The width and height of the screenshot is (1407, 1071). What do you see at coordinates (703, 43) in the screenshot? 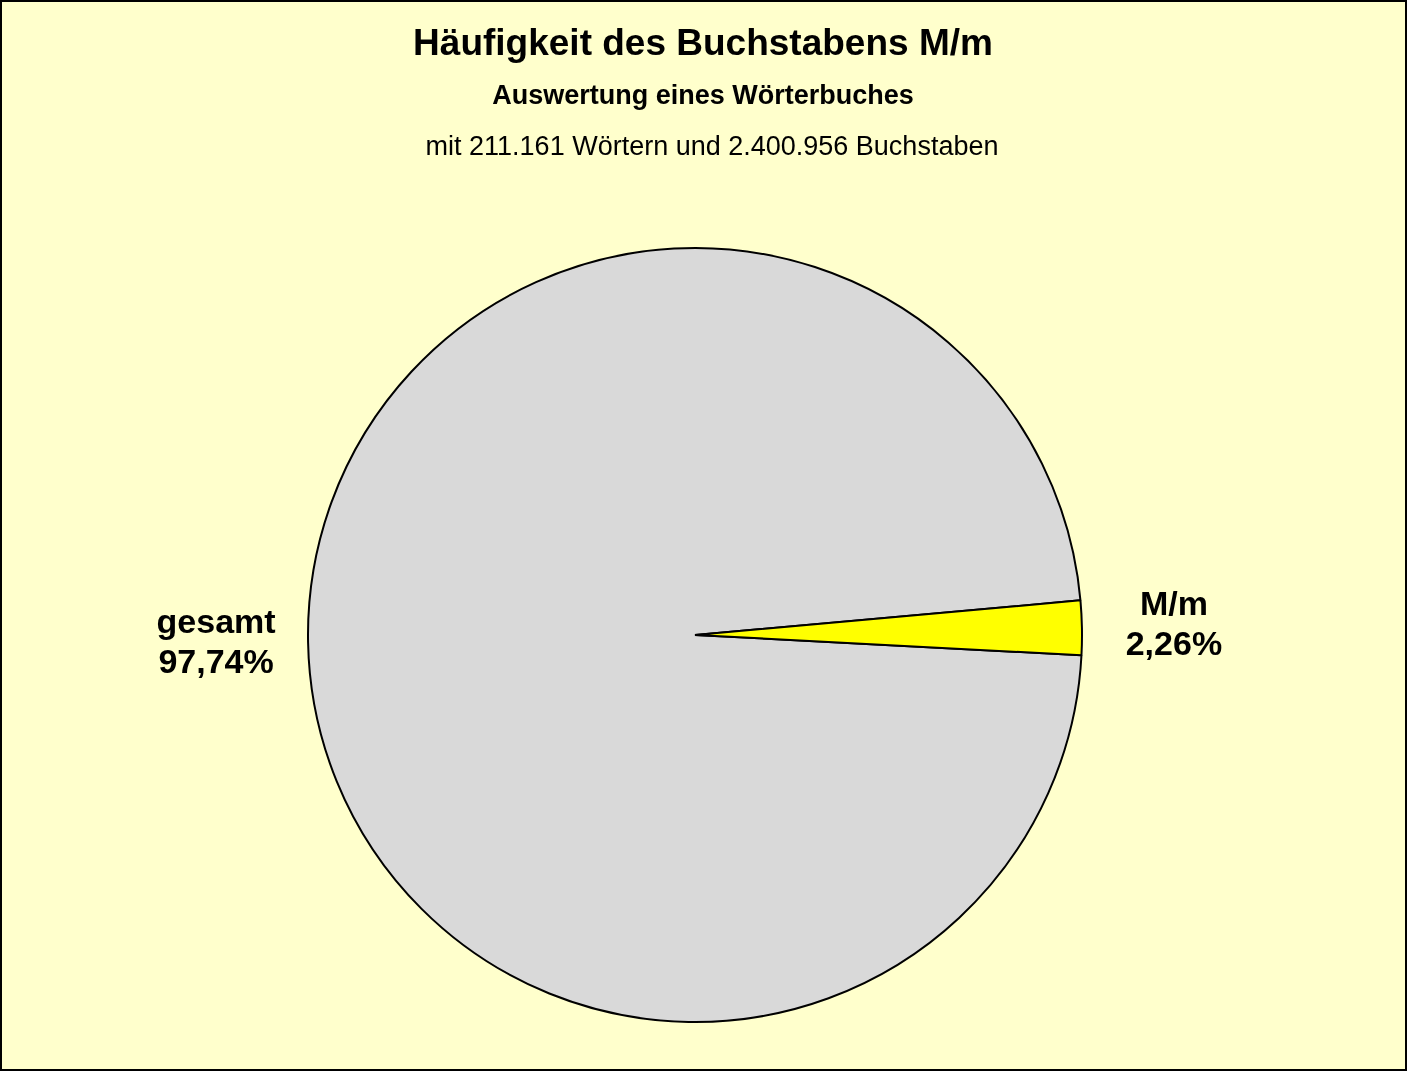
I see `chart-title: Häufigkeit des Buchstabens M/m` at bounding box center [703, 43].